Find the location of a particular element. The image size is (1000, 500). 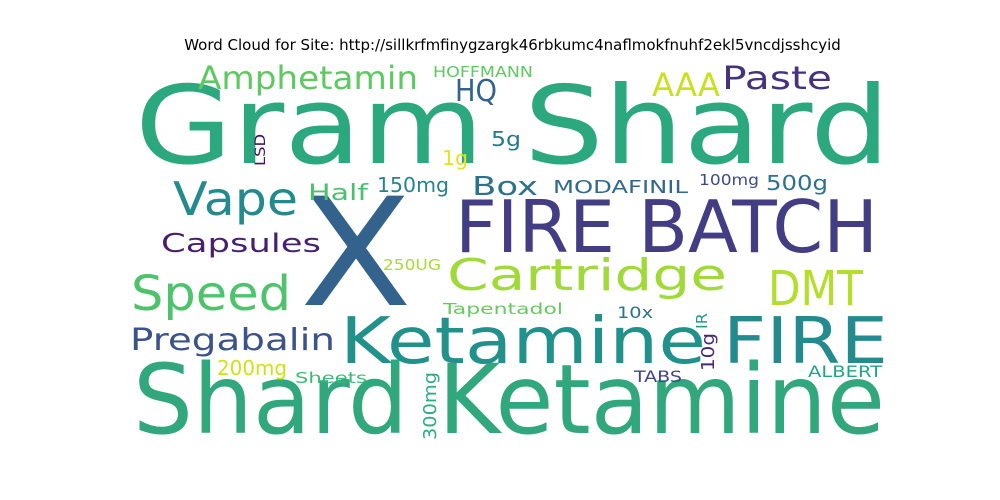

word-fire: FIRE is located at coordinates (805, 342).